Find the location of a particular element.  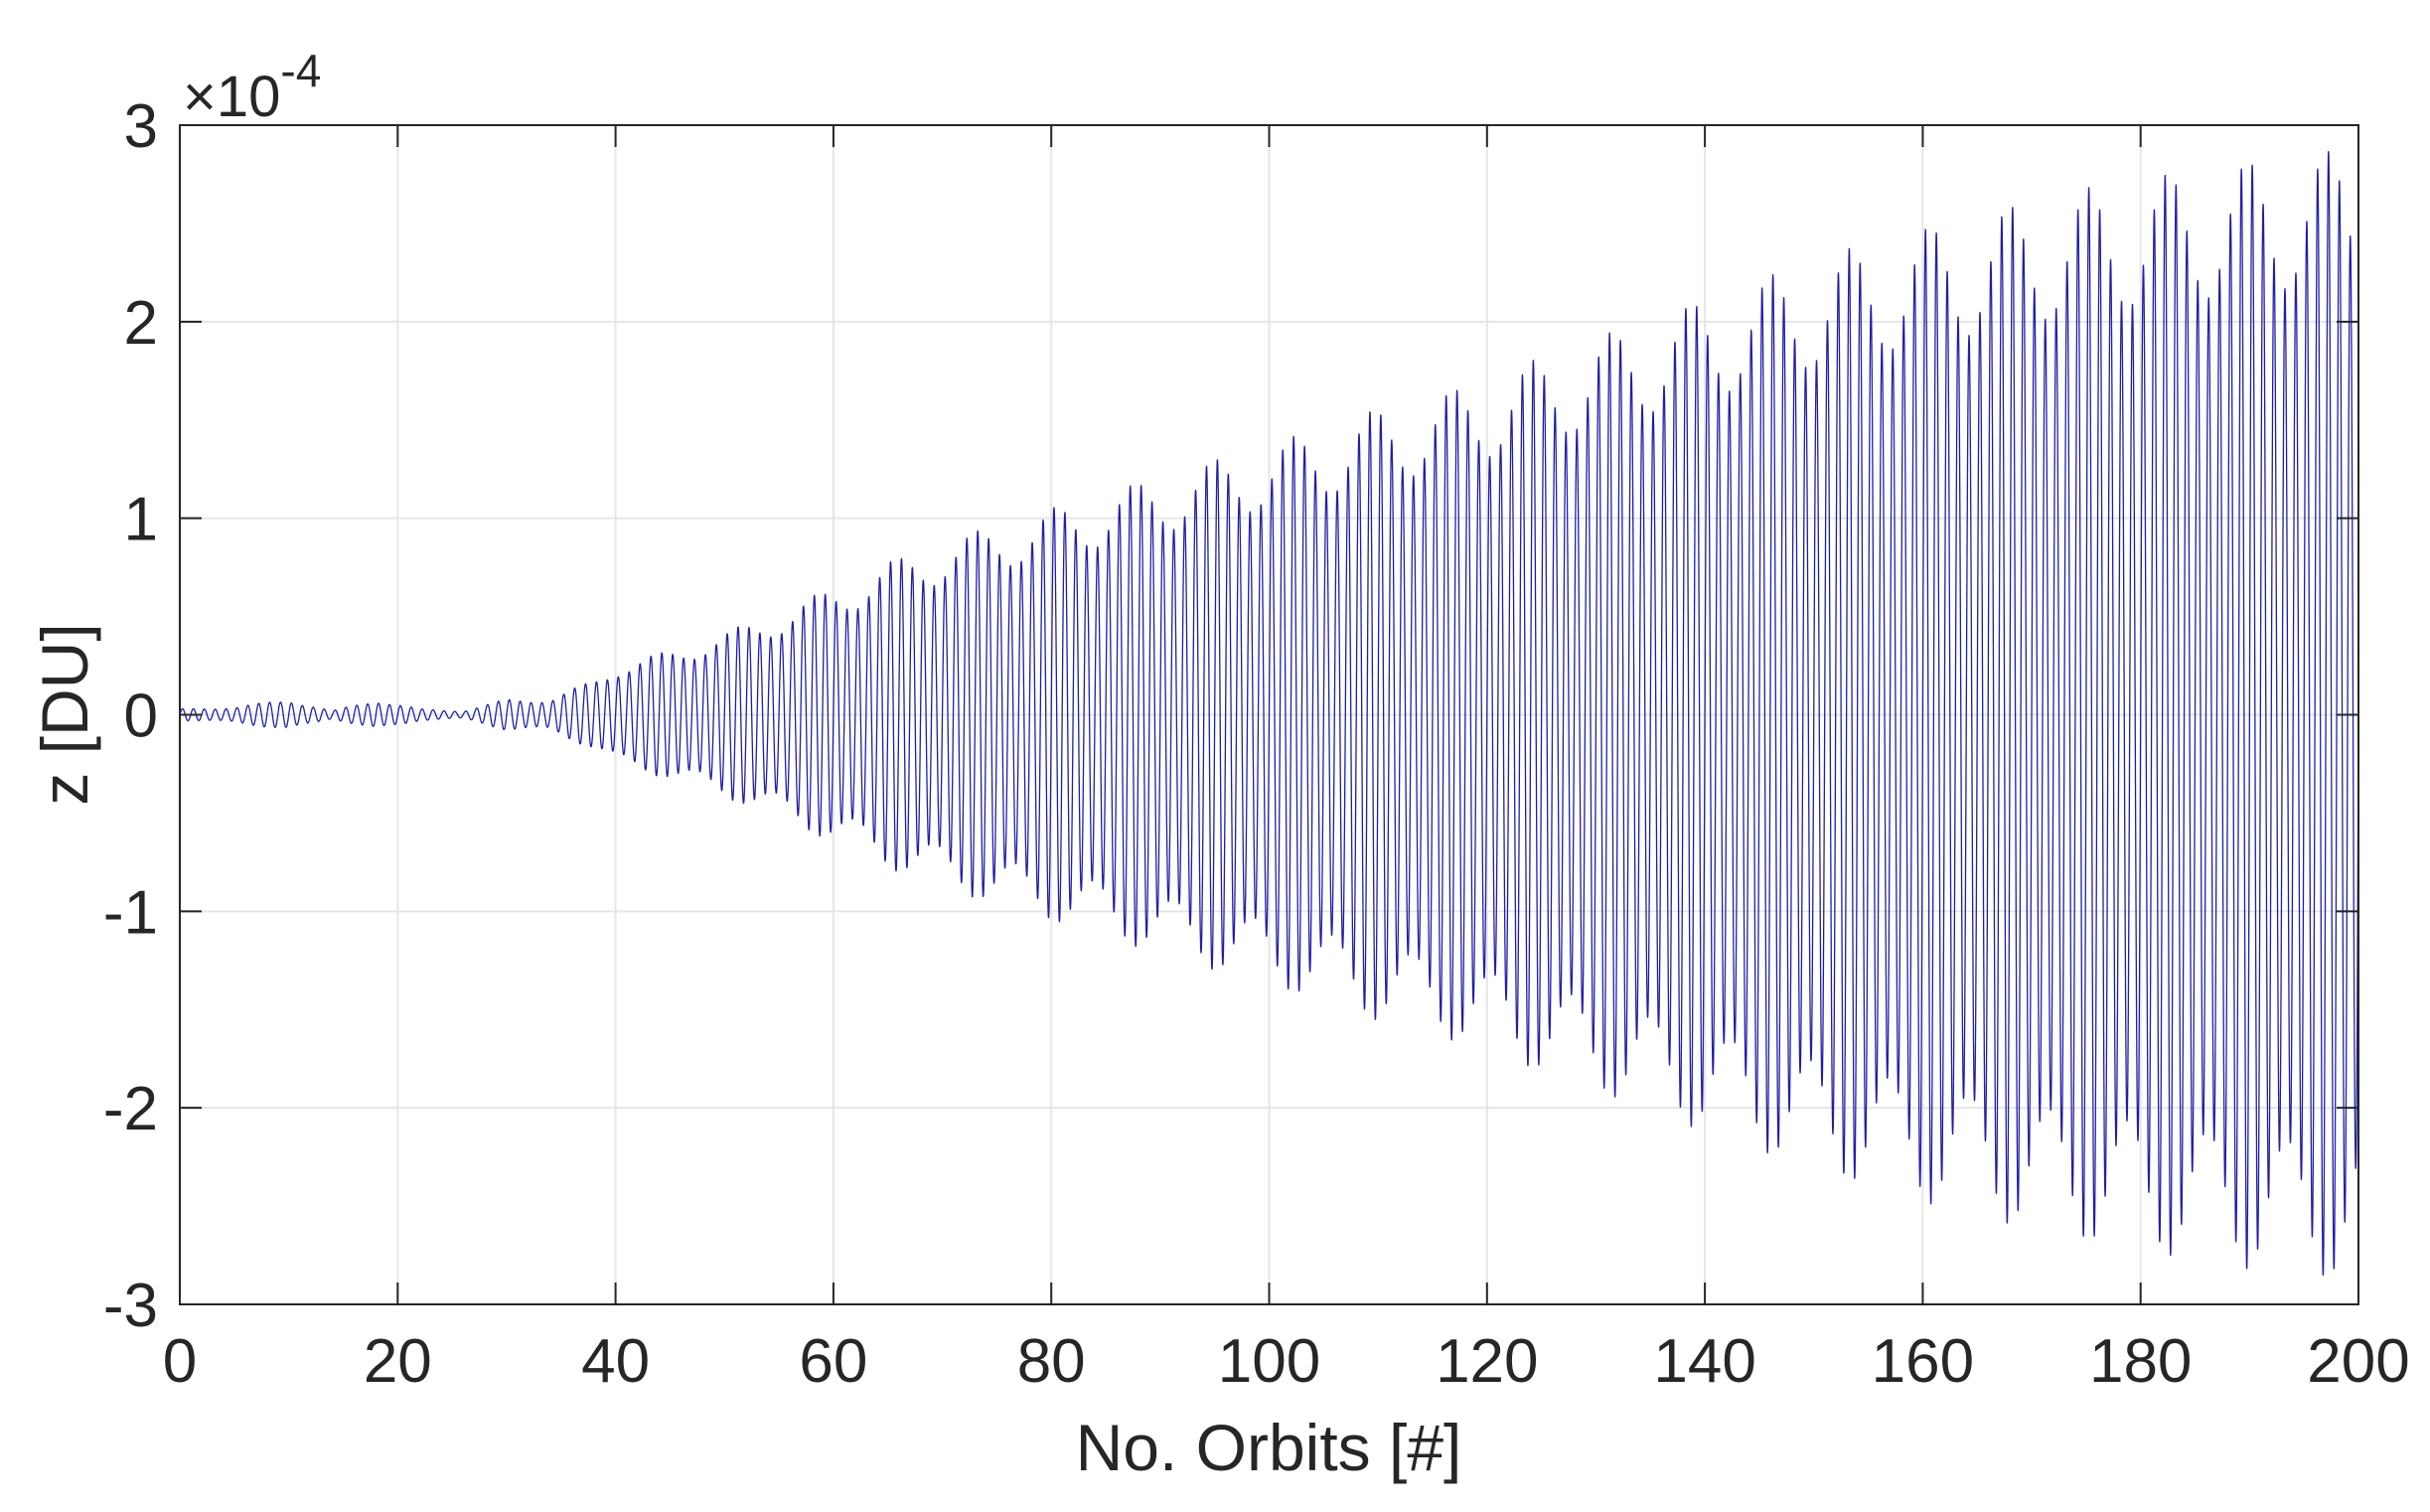

y-multiplier-base: ×10⁻⁴ is located at coordinates (252, 87).